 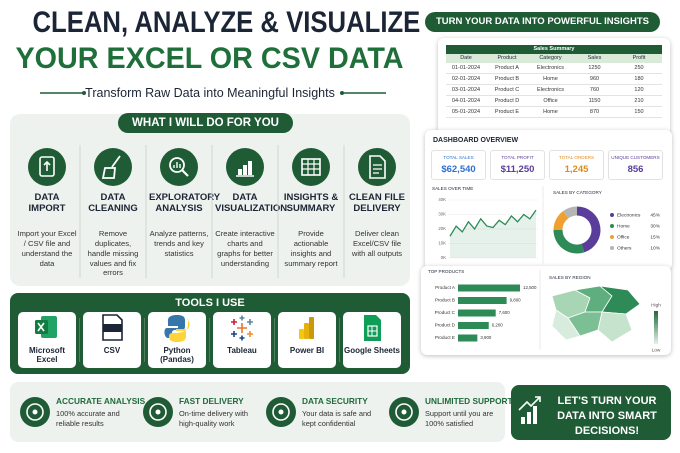 I want to click on kpi-label: TOTAL PROFIT, so click(x=517, y=157).